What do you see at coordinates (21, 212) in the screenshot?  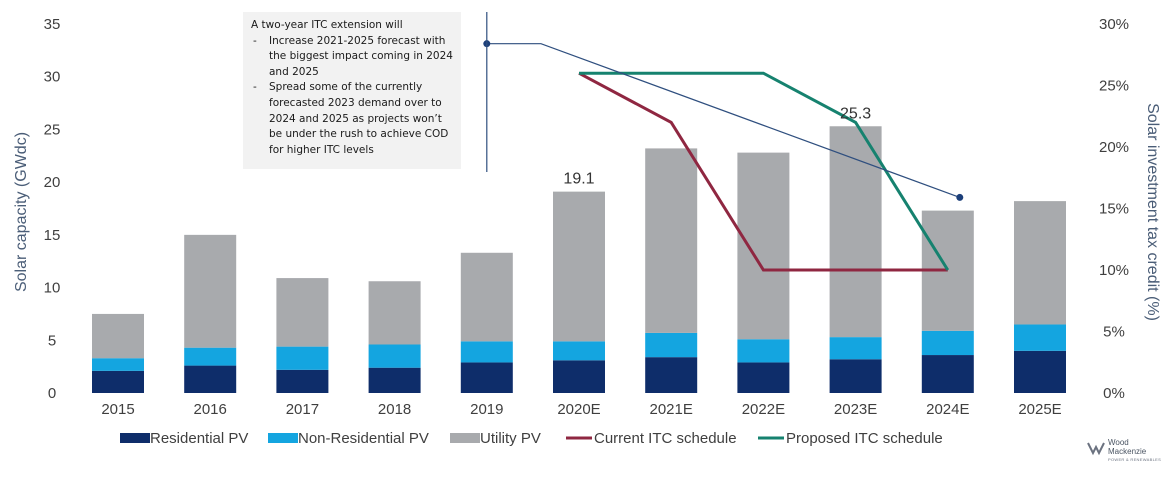 I see `y-axis-label: Solar capacity (GWdc)` at bounding box center [21, 212].